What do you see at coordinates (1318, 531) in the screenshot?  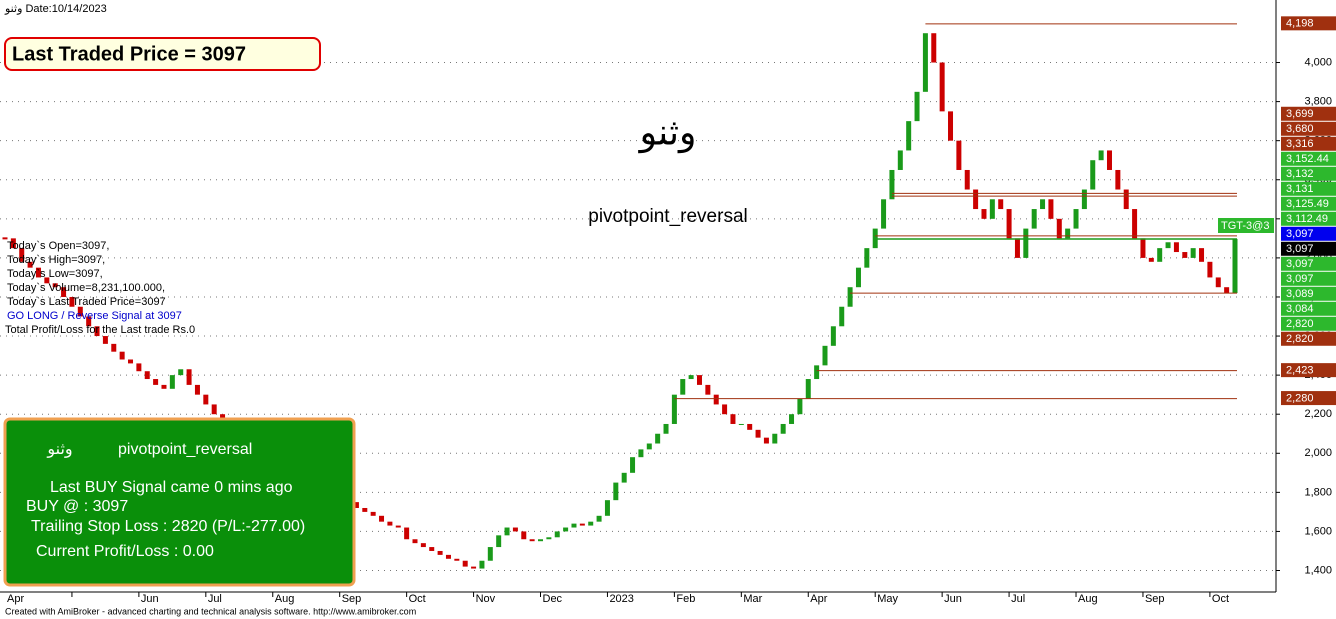 I see `y-tick-label: 1,600` at bounding box center [1318, 531].